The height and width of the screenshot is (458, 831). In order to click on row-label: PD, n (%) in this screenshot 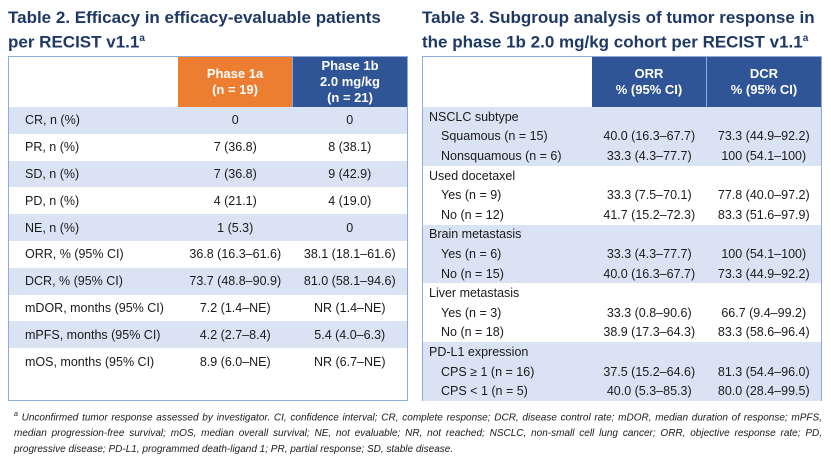, I will do `click(52, 200)`.